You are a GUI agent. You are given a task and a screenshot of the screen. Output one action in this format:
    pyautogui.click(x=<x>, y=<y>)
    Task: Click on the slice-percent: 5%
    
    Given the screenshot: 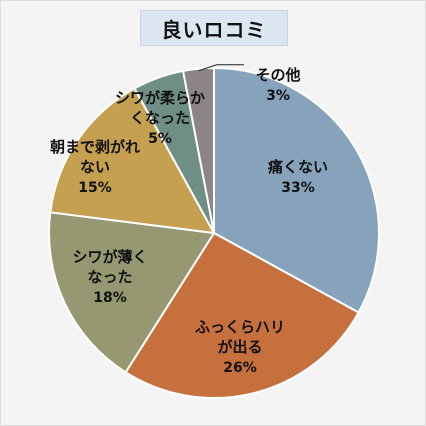 What is the action you would take?
    pyautogui.click(x=160, y=139)
    